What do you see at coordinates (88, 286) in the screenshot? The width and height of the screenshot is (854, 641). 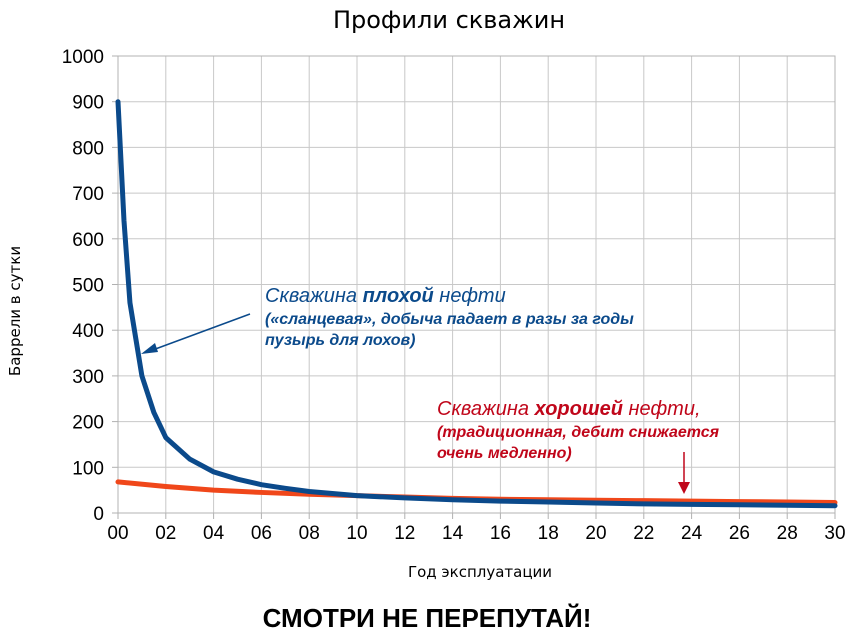 I see `y-tick-label: 500` at bounding box center [88, 286].